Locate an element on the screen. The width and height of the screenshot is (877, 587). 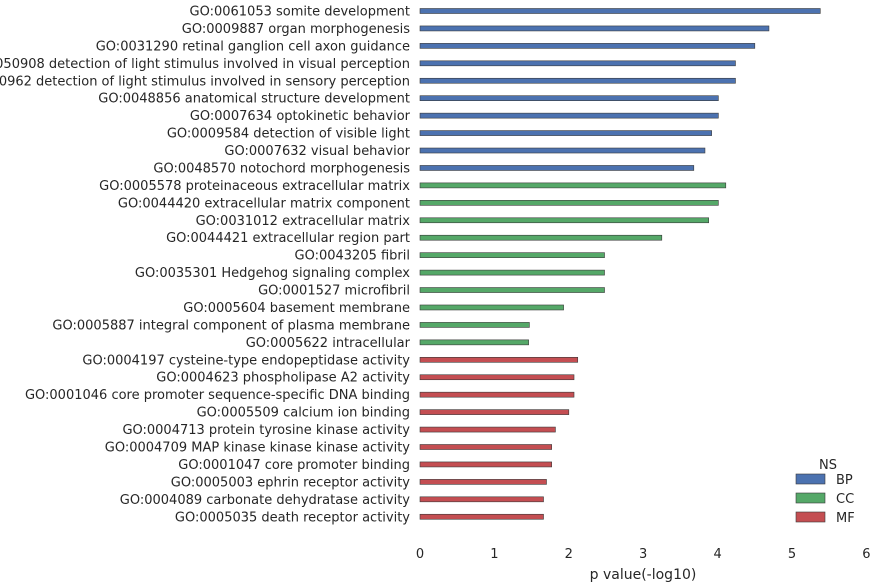
x-tick-label: 3 is located at coordinates (643, 554).